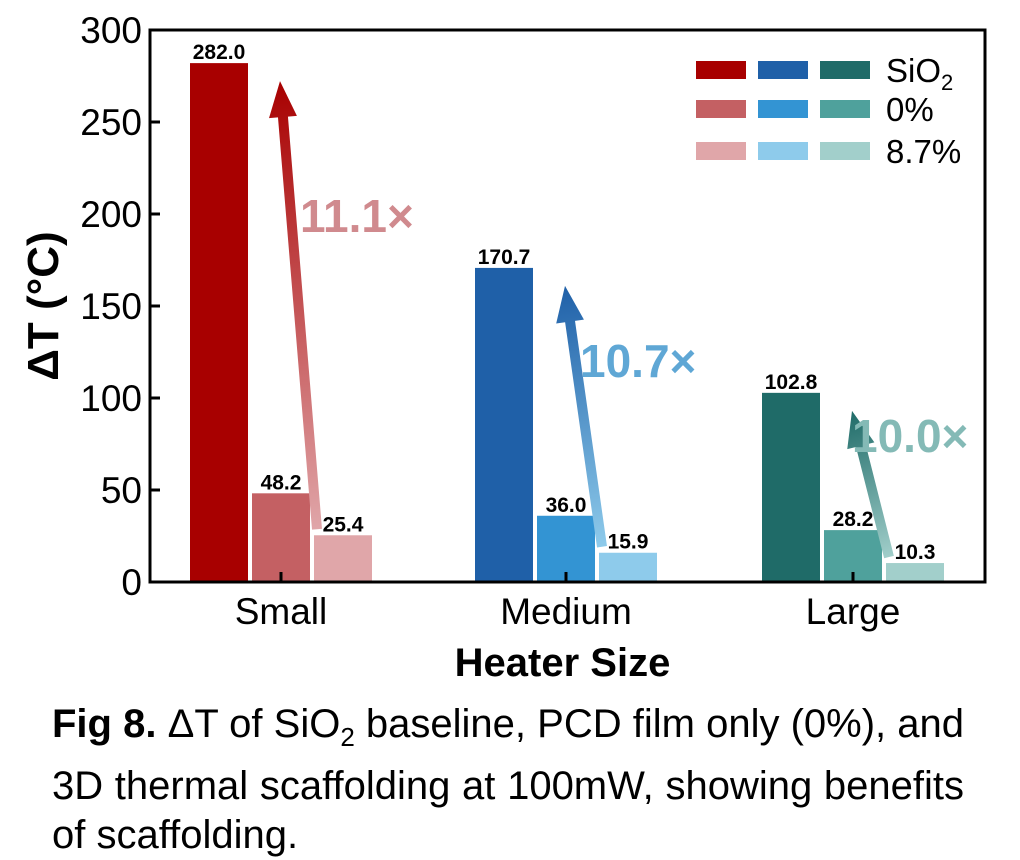 This screenshot has width=1020, height=860. I want to click on x-tick-label: Small, so click(281, 611).